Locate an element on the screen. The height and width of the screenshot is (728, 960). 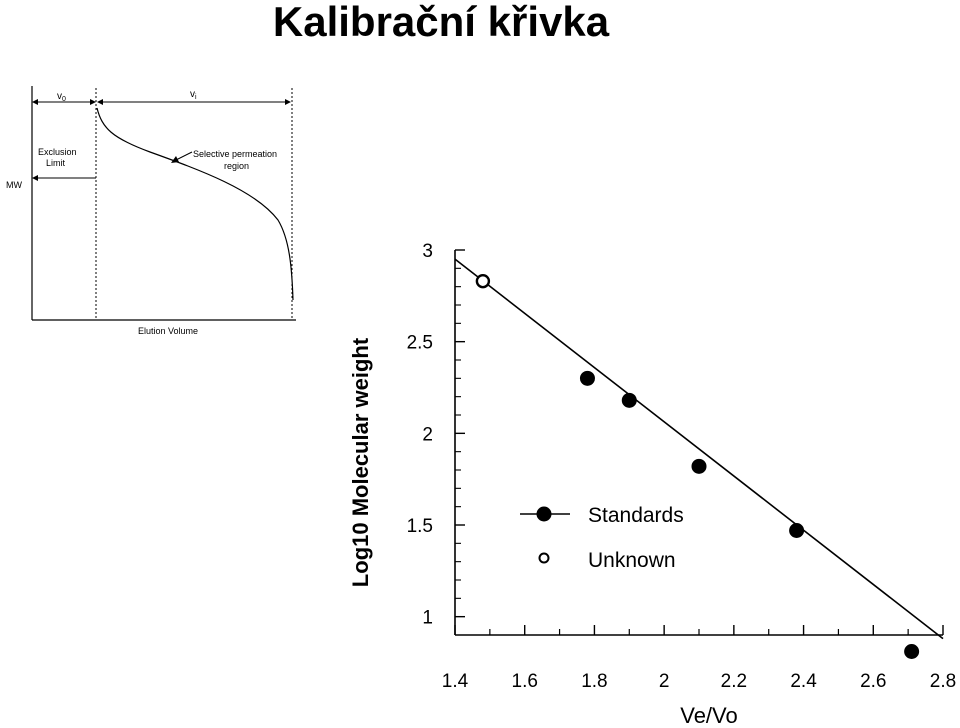
chart-legend: Standards Unknown is located at coordinates (602, 538).